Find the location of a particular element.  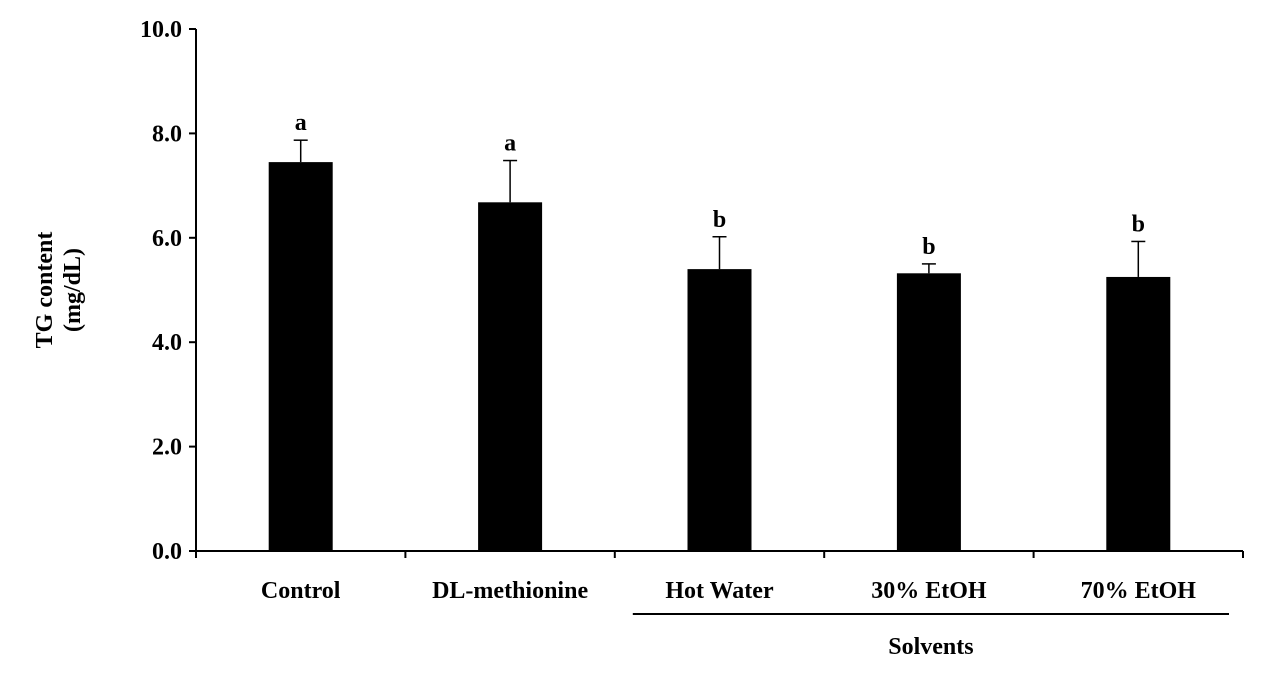

y-tick-label: 8.0 is located at coordinates (167, 134).